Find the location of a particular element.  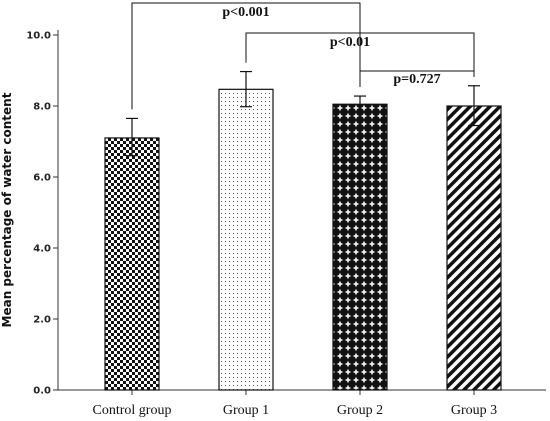

error-bars is located at coordinates (303, 113).